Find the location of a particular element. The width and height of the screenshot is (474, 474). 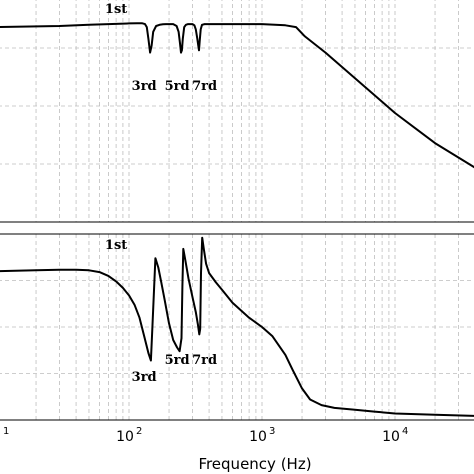

axes-frame is located at coordinates (237, 222).